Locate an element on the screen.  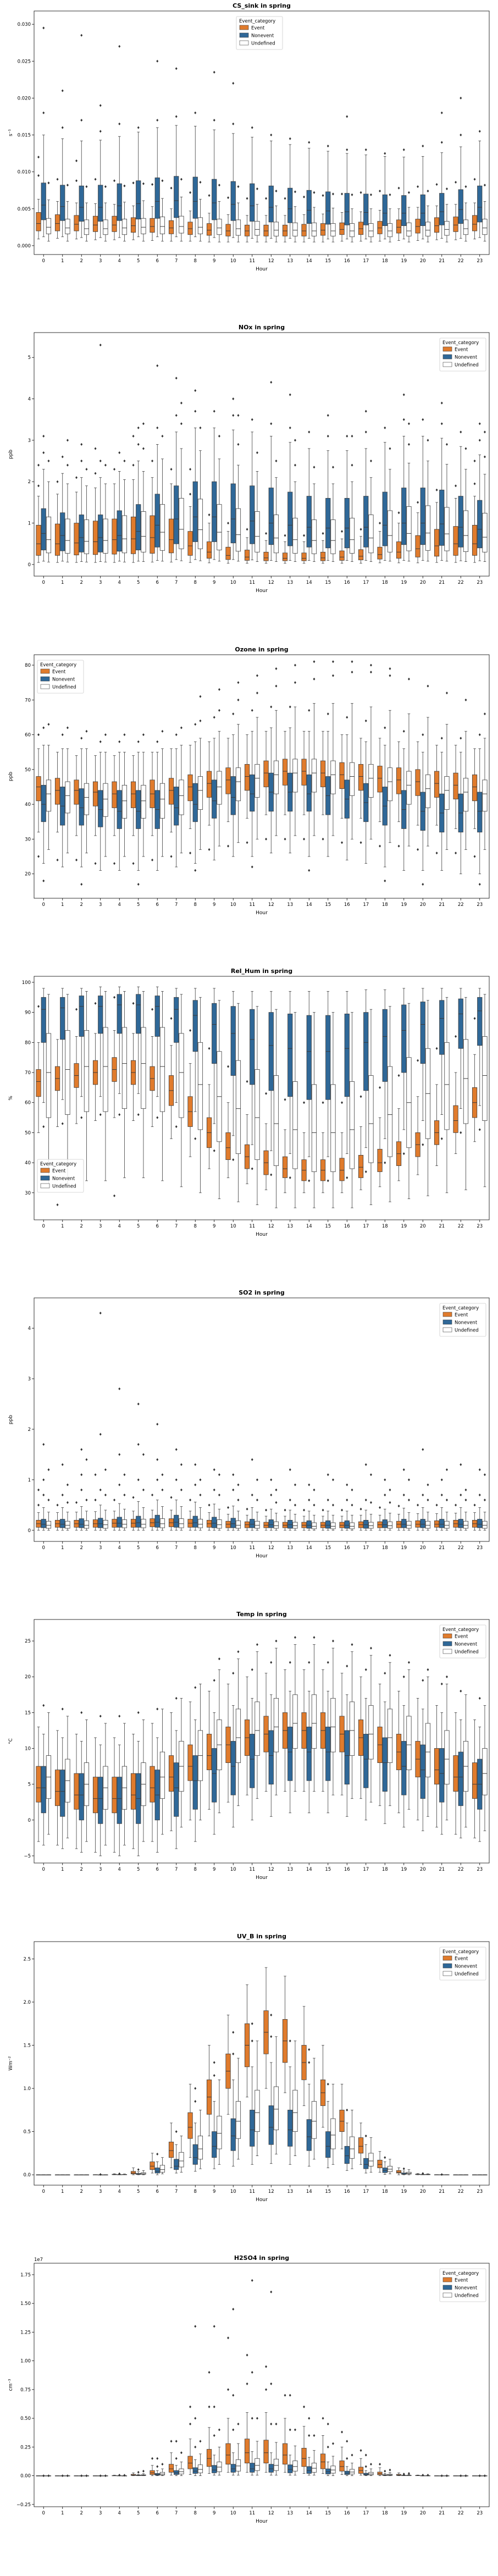
x-tick-label: 9 is located at coordinates (214, 582).